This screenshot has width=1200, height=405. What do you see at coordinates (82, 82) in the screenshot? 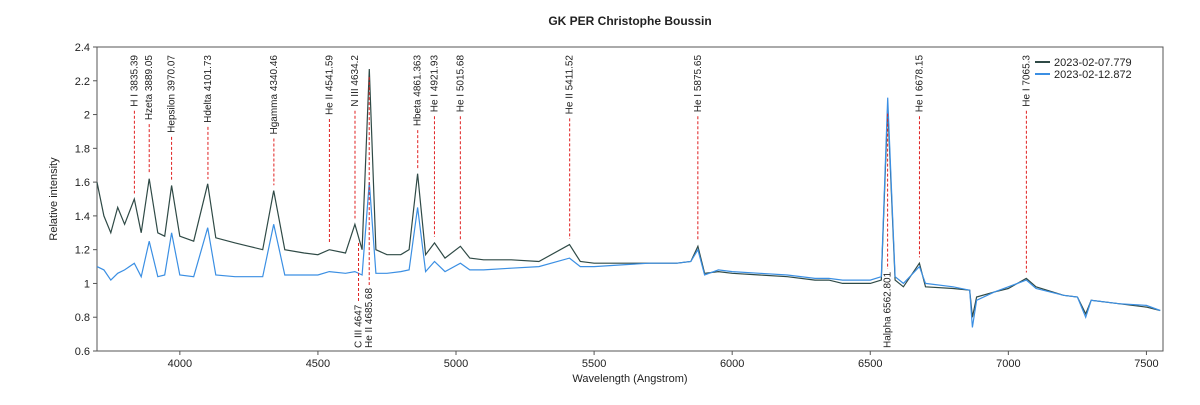
I see `y-tick-label: 2.2` at bounding box center [82, 82].